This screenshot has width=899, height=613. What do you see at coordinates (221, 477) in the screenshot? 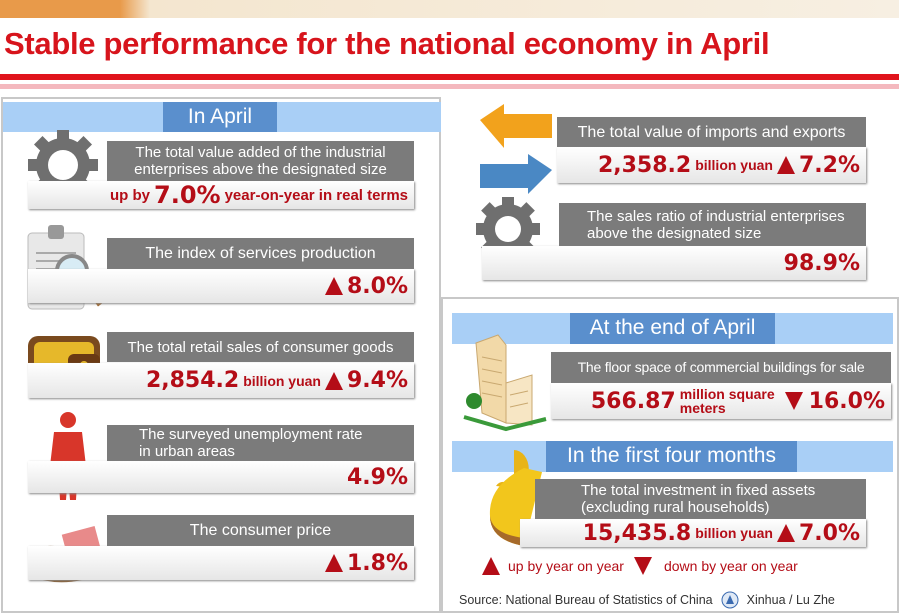
I see `unemployment-value-strip: 4.9%` at bounding box center [221, 477].